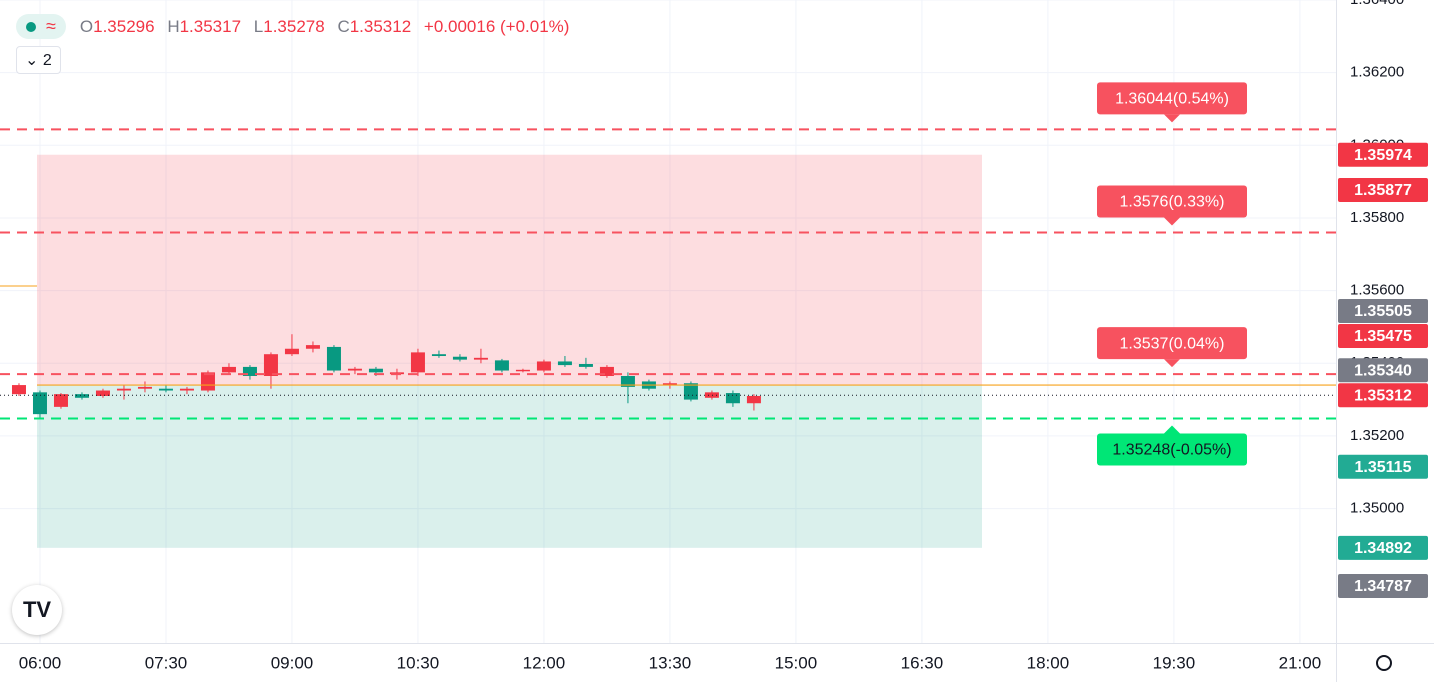 The image size is (1434, 682). I want to click on ohlc-key: O, so click(86, 26).